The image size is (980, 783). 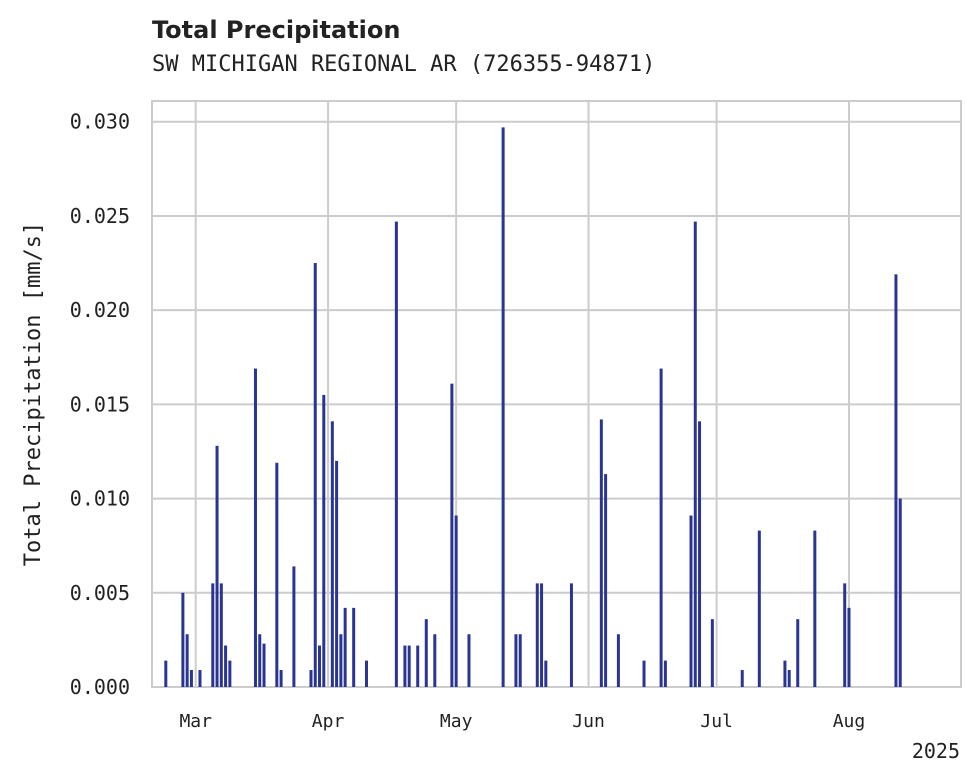 I want to click on x-tick-label: May, so click(x=456, y=721).